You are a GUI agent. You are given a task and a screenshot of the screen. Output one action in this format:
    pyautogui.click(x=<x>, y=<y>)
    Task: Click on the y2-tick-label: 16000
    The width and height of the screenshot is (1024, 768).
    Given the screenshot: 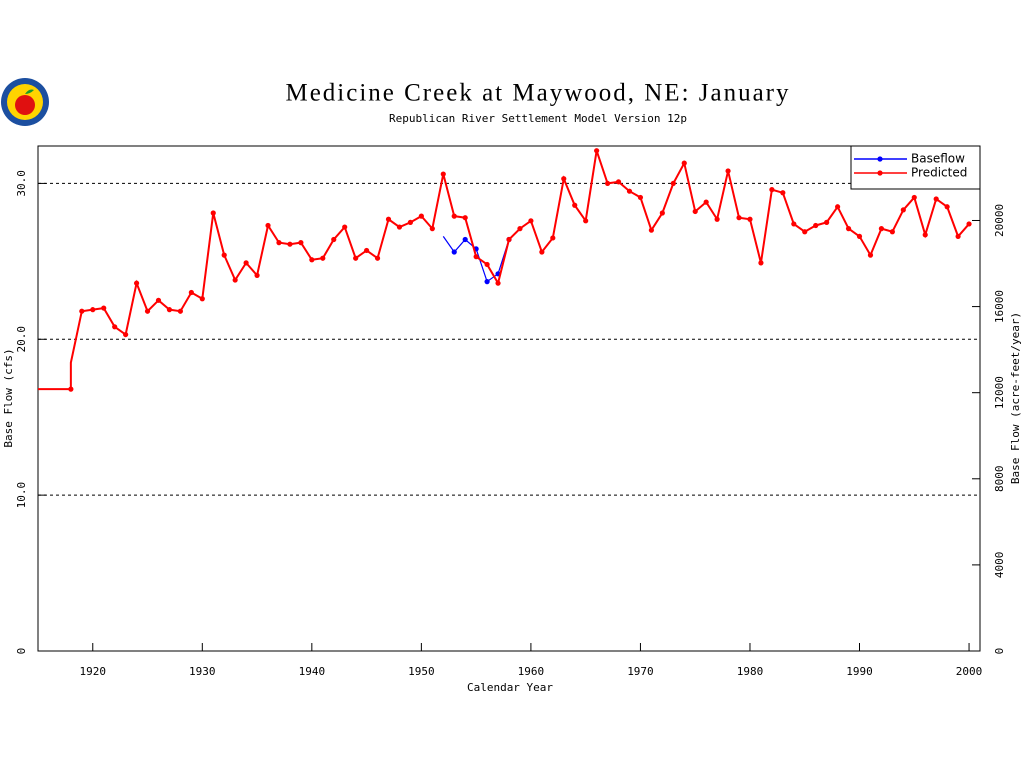 What is the action you would take?
    pyautogui.click(x=999, y=306)
    